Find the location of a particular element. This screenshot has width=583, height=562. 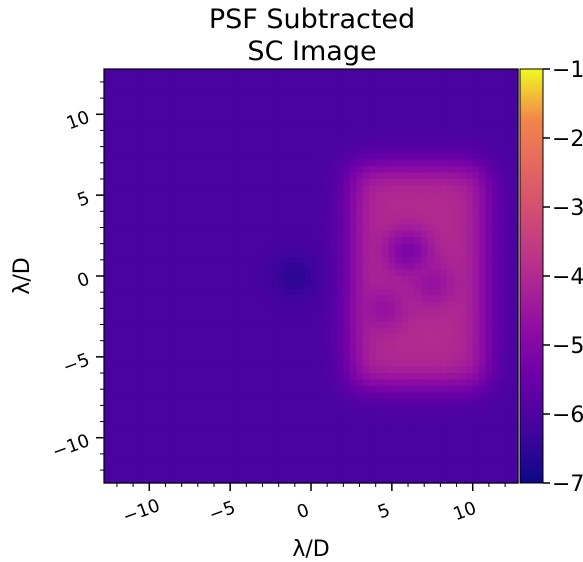

colorbar-tick-label: −2 is located at coordinates (567, 139).